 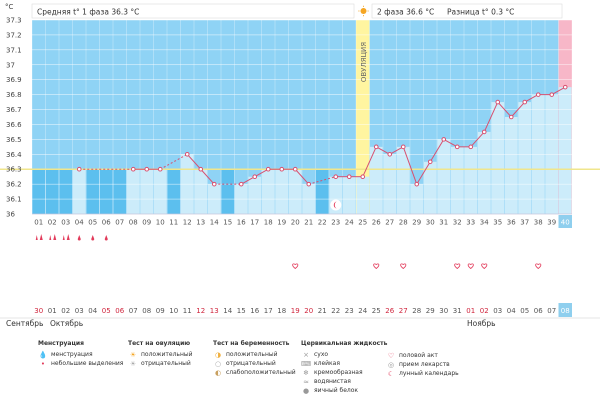 I want to click on cycle-day-label: 24, so click(x=349, y=223).